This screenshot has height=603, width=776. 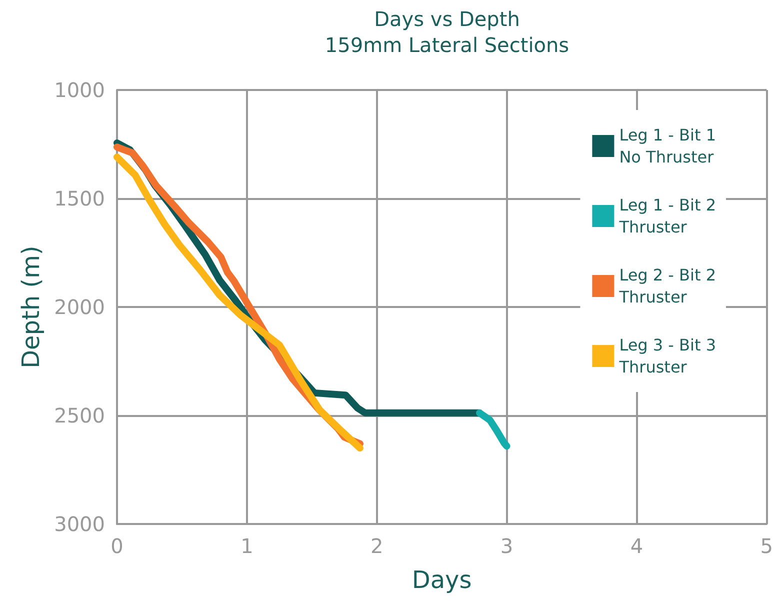 I want to click on x-tick-label: 1, so click(x=247, y=546).